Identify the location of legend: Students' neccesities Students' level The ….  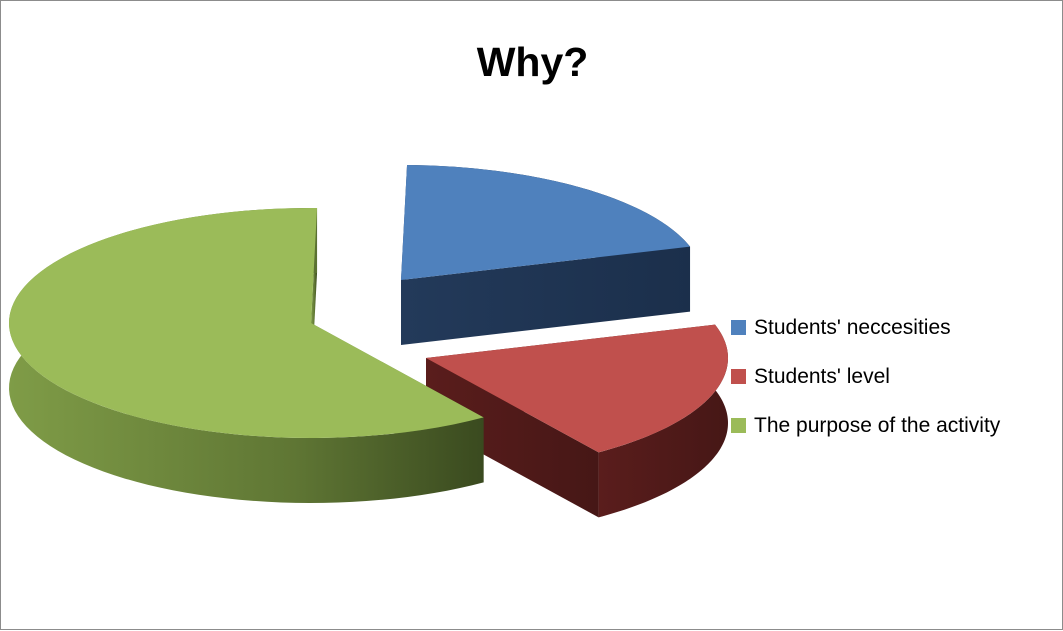
(865, 376).